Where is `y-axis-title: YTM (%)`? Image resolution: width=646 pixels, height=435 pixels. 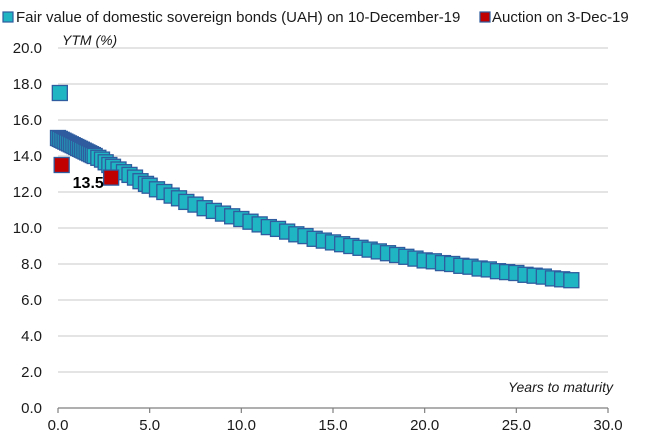
y-axis-title: YTM (%) is located at coordinates (89, 40).